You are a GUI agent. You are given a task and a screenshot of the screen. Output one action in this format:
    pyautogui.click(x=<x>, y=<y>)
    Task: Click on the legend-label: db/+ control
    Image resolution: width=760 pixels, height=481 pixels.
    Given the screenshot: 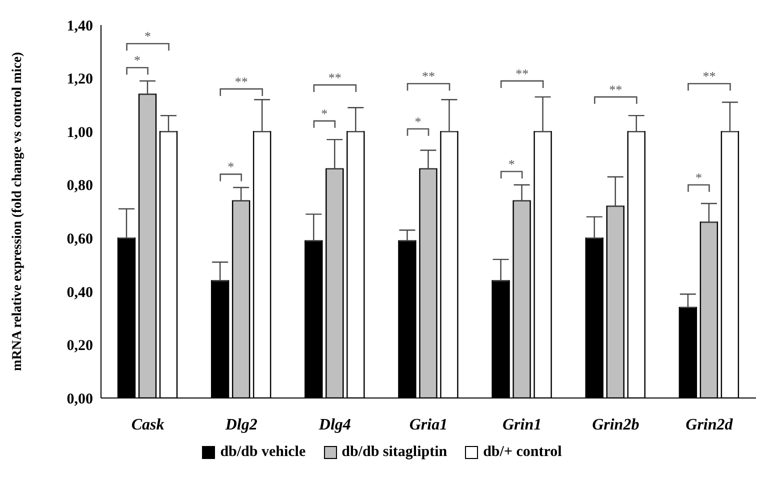 What is the action you would take?
    pyautogui.click(x=522, y=452)
    